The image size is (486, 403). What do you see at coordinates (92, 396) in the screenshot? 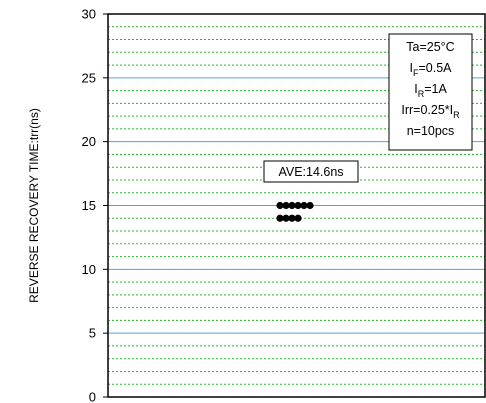
I see `y-tick-label: 0` at bounding box center [92, 396].